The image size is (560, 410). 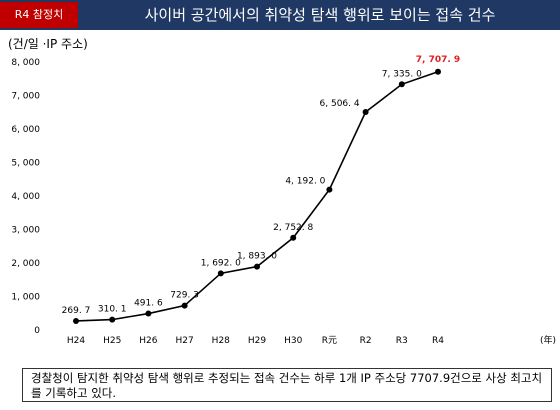 What do you see at coordinates (184, 341) in the screenshot?
I see `x-tick-label: H27` at bounding box center [184, 341].